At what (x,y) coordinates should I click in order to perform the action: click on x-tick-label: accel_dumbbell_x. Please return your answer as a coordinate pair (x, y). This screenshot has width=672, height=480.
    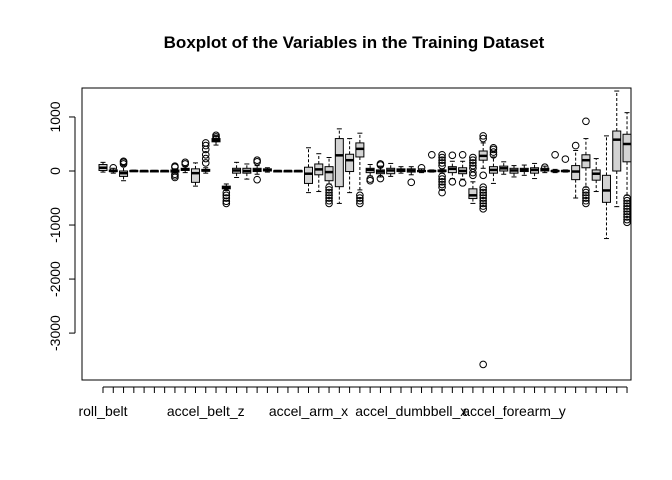
    Looking at the image, I should click on (411, 411).